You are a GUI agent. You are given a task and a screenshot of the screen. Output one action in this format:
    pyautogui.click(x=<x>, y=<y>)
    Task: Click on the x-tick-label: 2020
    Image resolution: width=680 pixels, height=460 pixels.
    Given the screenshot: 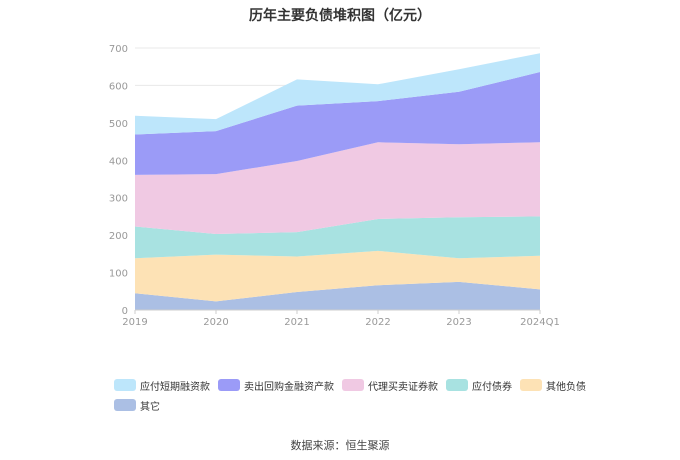 What is the action you would take?
    pyautogui.click(x=215, y=322)
    